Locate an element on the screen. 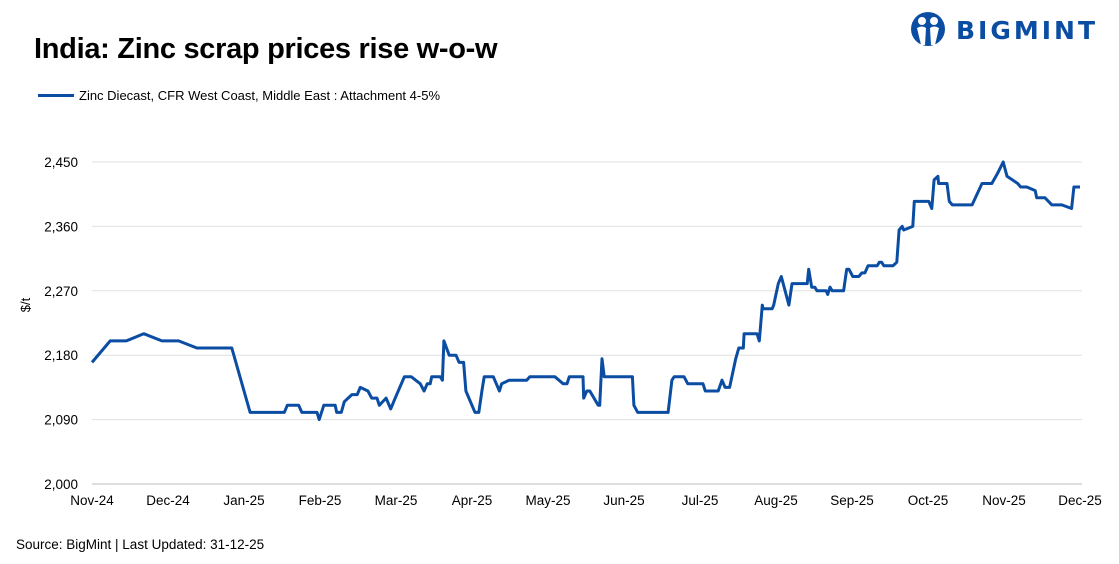 This screenshot has width=1119, height=564. x-tick-label: Jan-25 is located at coordinates (243, 500).